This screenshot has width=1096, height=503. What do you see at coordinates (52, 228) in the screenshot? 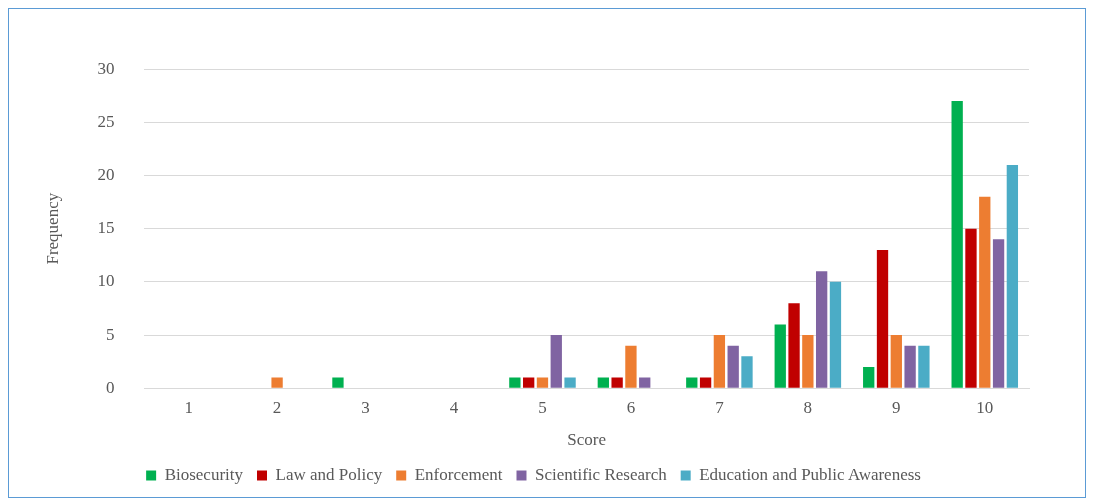
I see `y-axis-title: Frequency` at bounding box center [52, 228].